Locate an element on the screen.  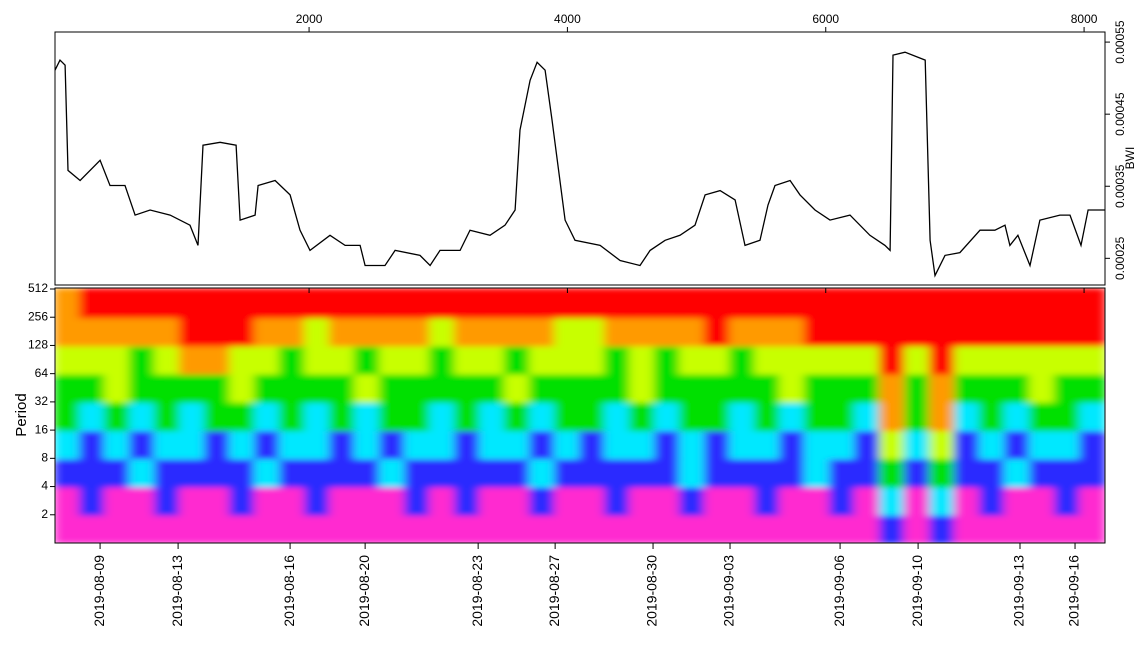
y-tick-label: 16 is located at coordinates (42, 429).